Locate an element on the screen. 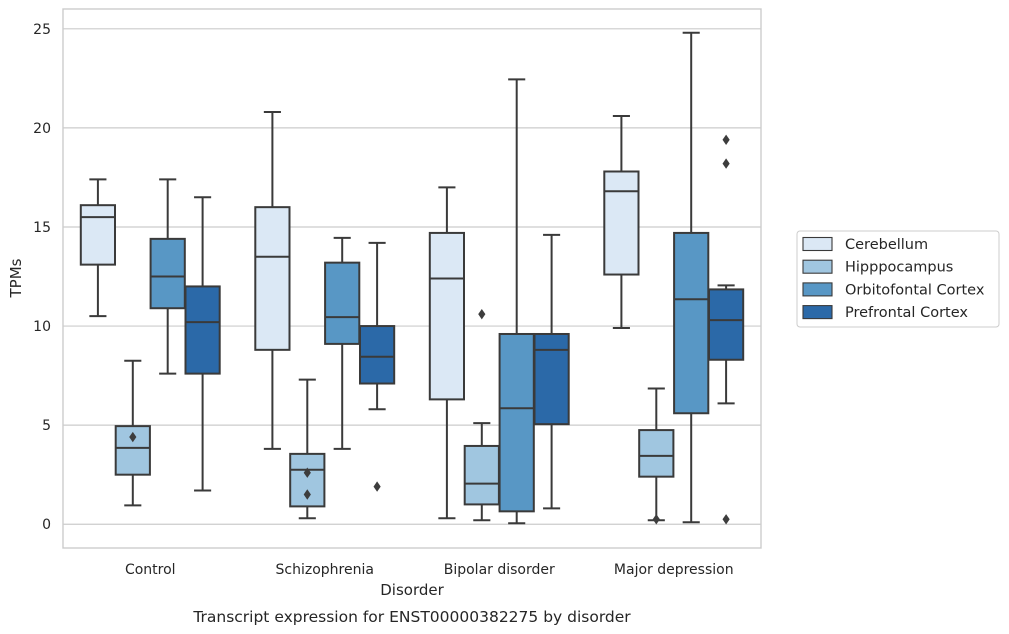 Image resolution: width=1009 pixels, height=634 pixels. y-tick-labels: 0 5 10 15 20 25 is located at coordinates (42, 277).